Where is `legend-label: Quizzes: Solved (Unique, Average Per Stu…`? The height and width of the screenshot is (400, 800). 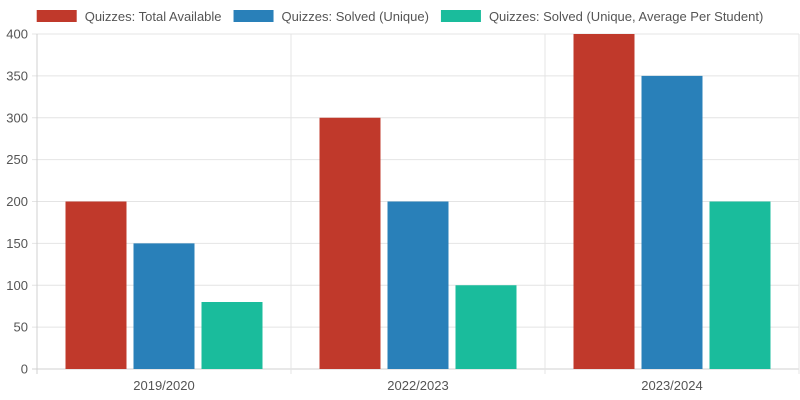 legend-label: Quizzes: Solved (Unique, Average Per Stu… is located at coordinates (626, 16).